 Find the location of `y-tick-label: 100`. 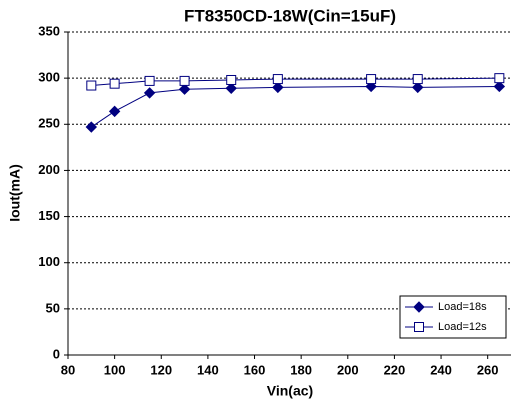

y-tick-label: 100 is located at coordinates (49, 261).